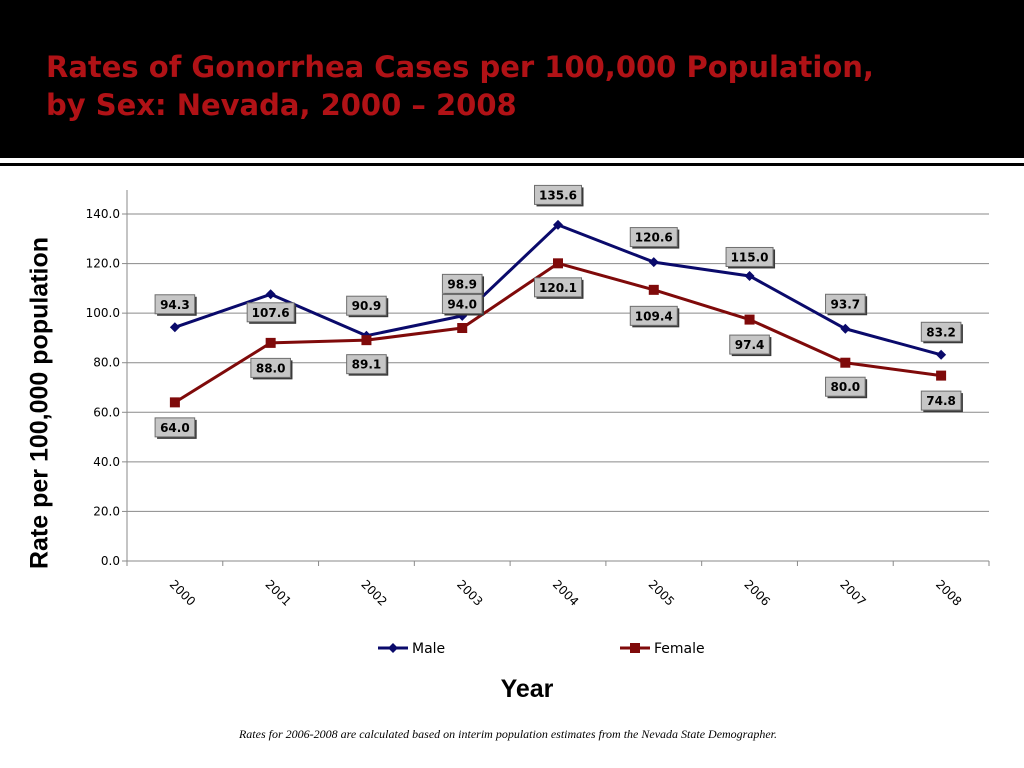  I want to click on female-data-label: 120.1, so click(558, 288).